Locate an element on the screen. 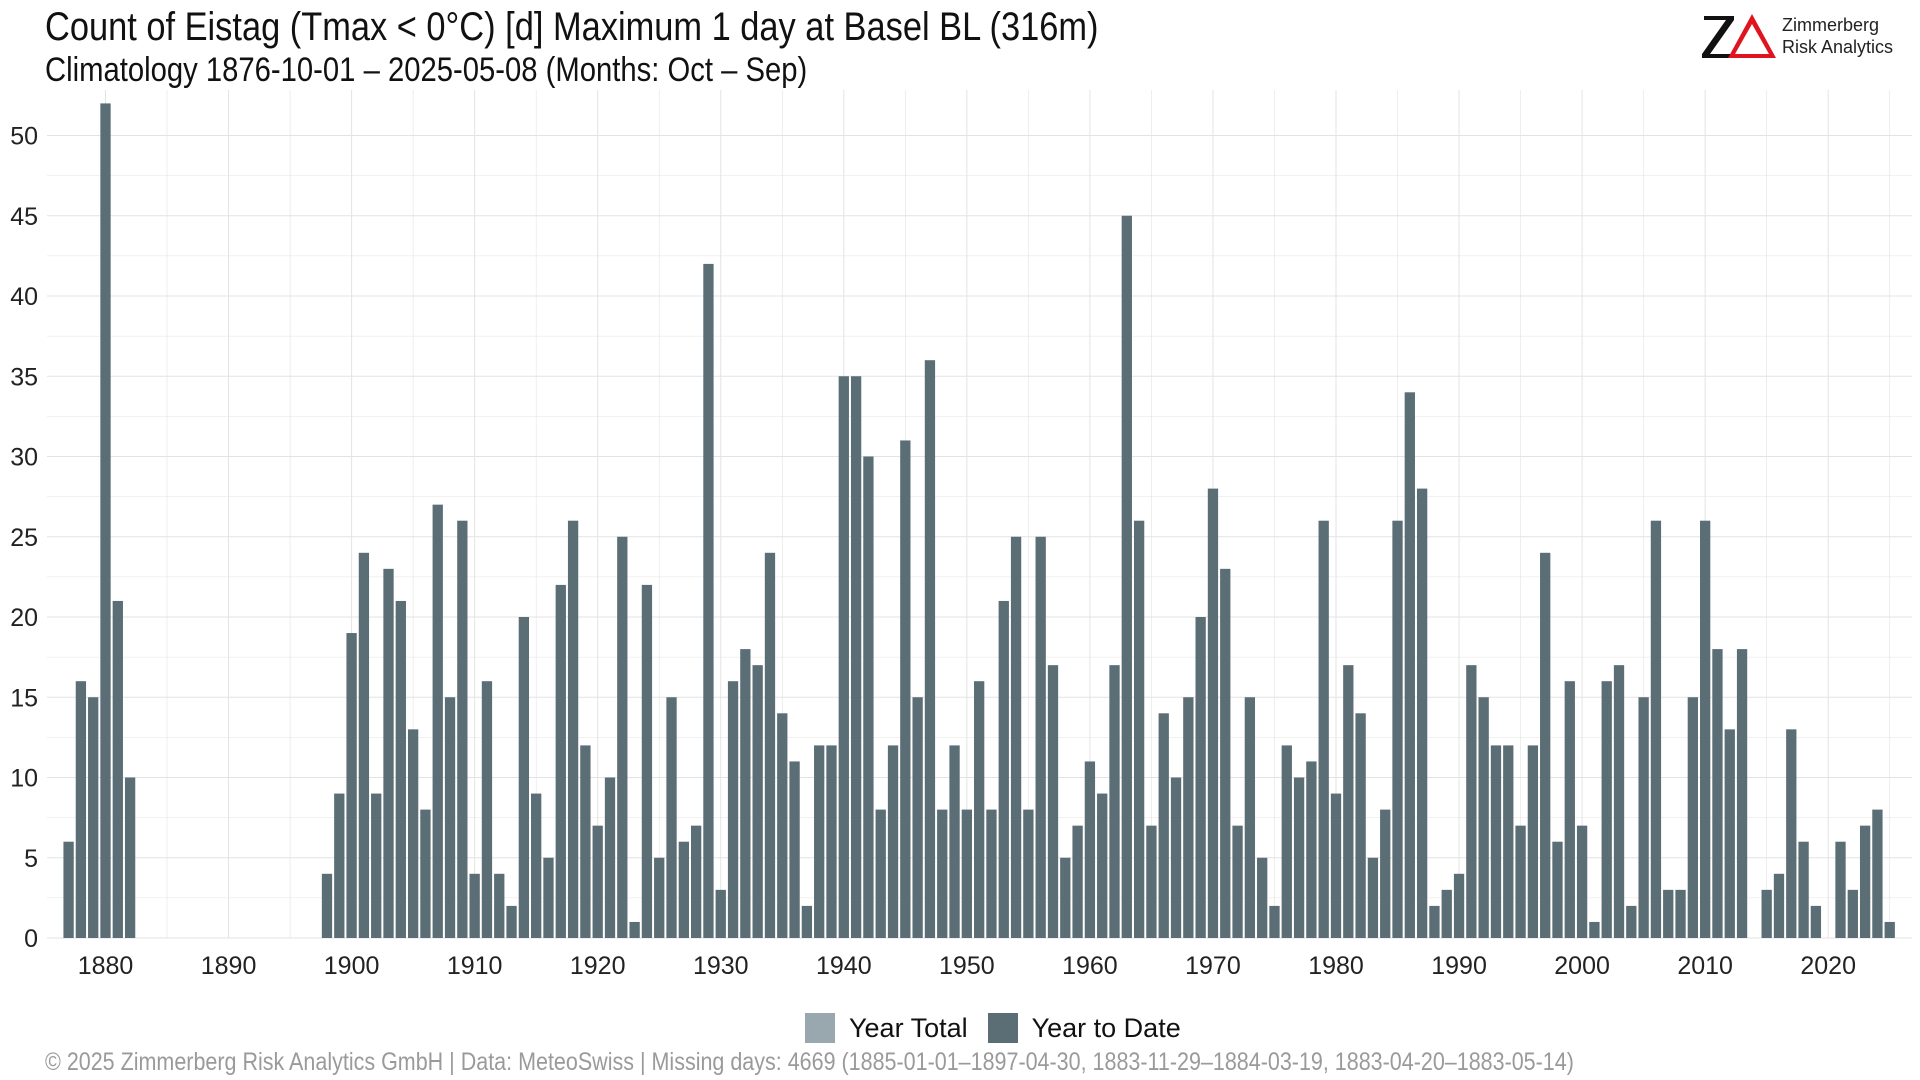 This screenshot has width=1920, height=1080. bar-1923 is located at coordinates (634, 929).